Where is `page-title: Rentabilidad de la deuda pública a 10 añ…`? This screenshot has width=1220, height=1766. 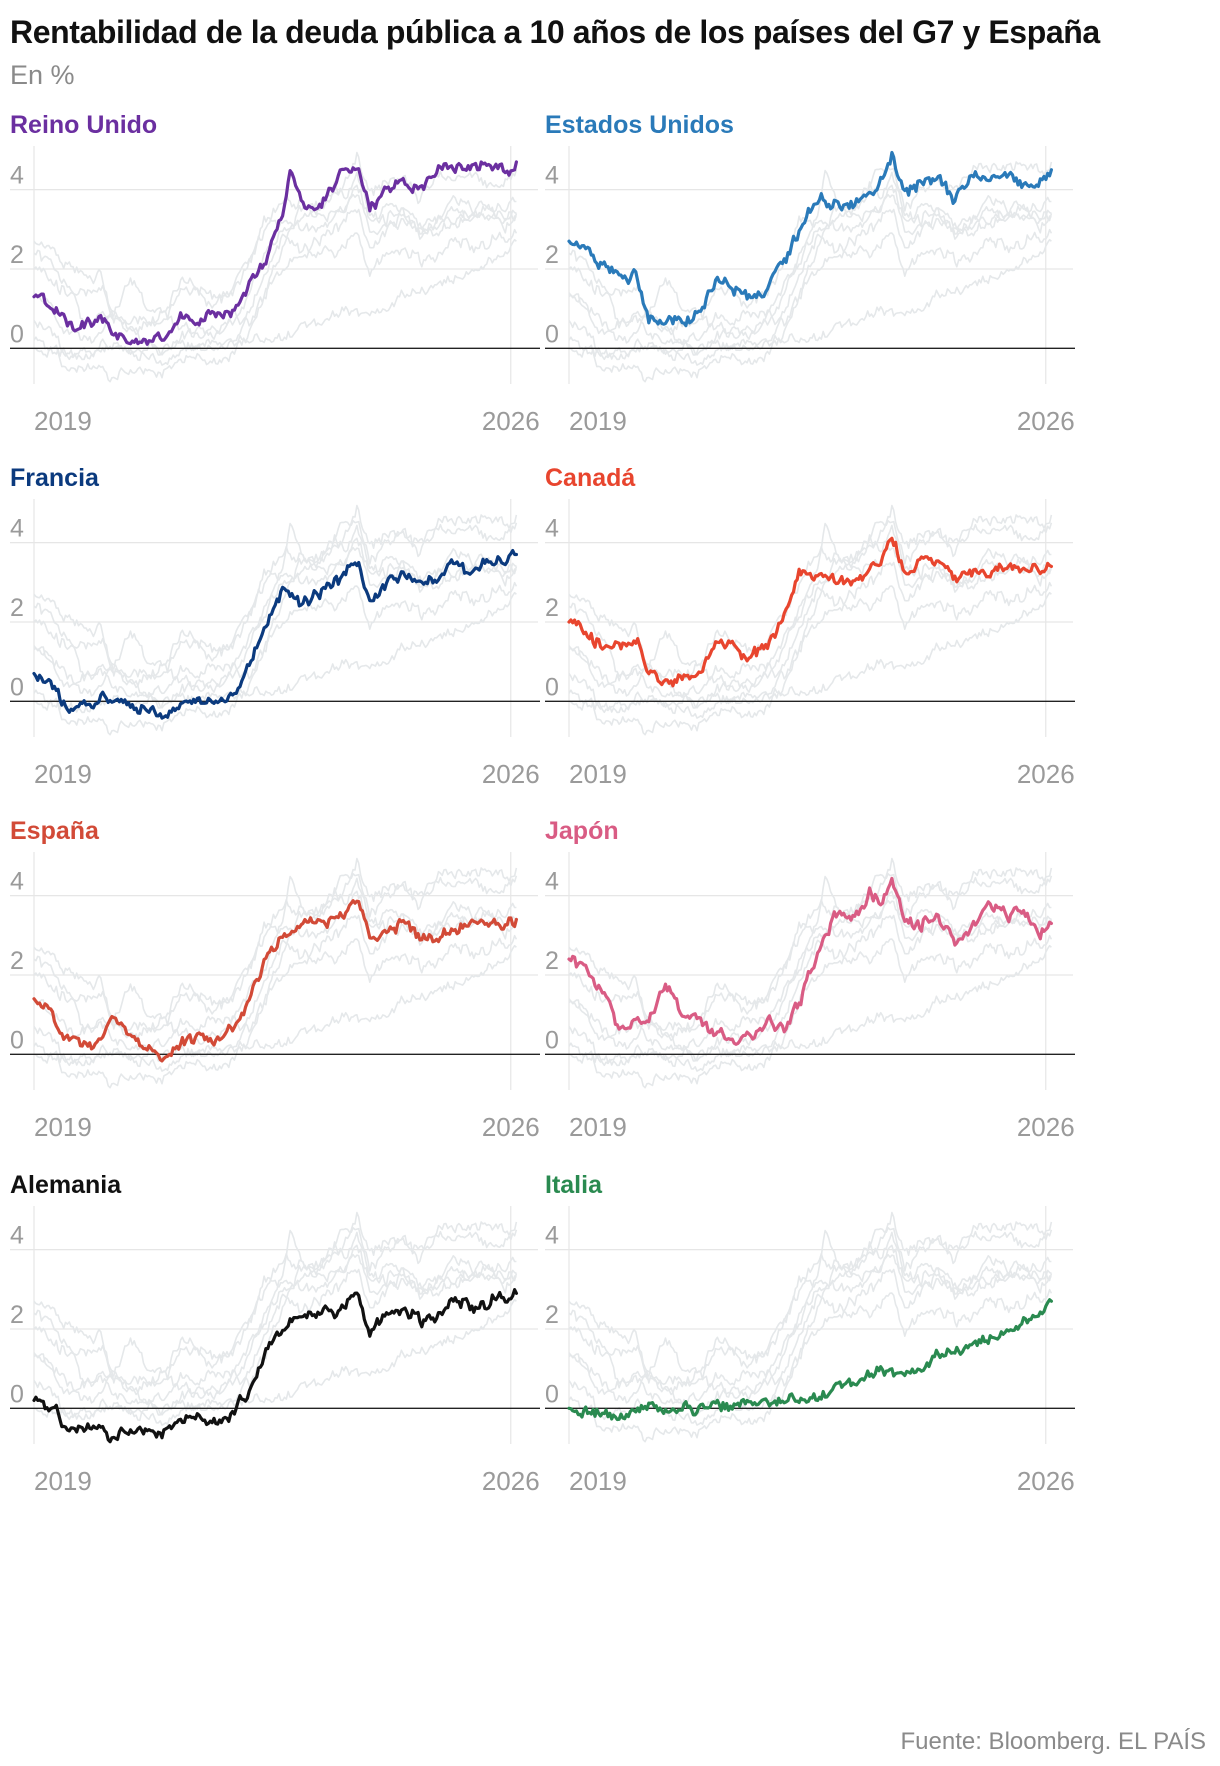 page-title: Rentabilidad de la deuda pública a 10 añ… is located at coordinates (555, 32).